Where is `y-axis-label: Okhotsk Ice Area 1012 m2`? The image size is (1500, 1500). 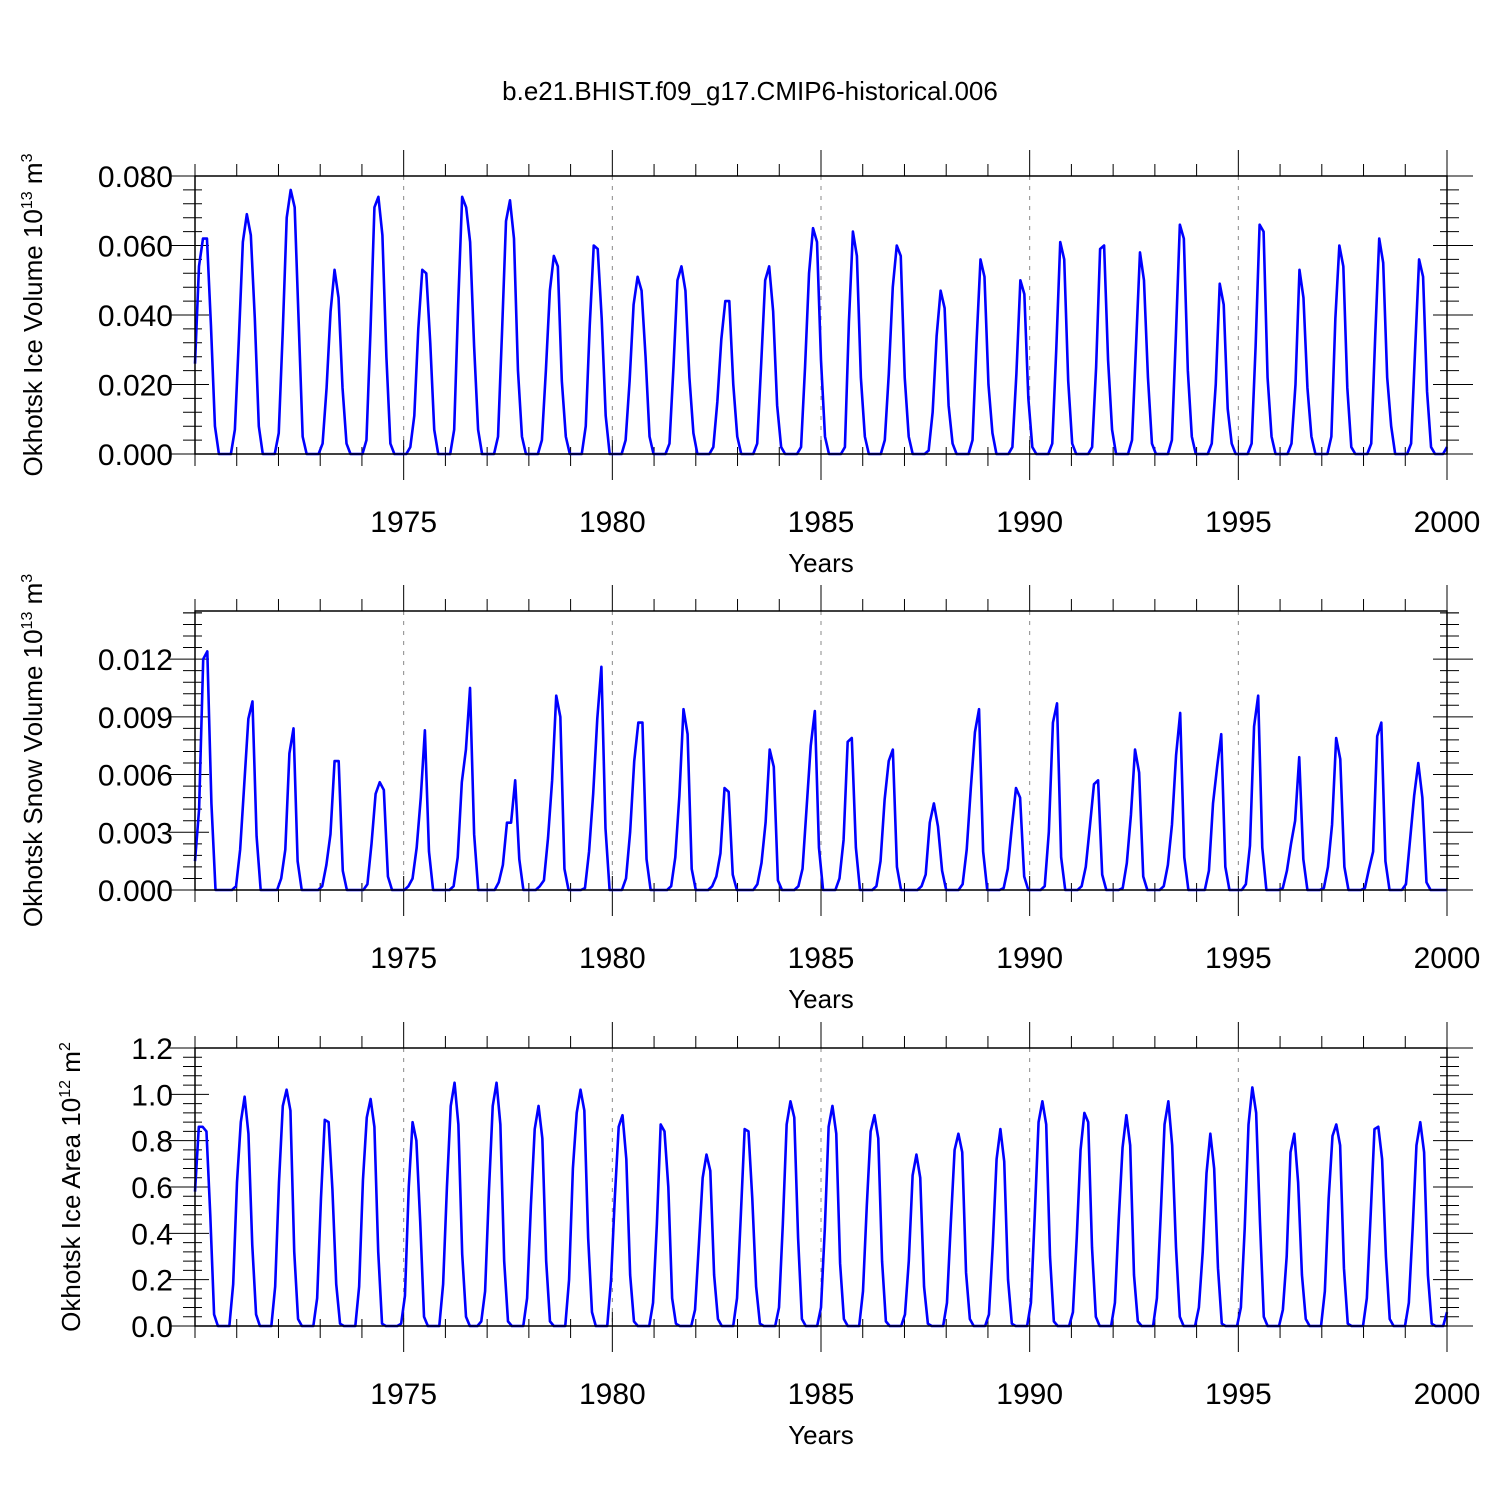 y-axis-label: Okhotsk Ice Area 1012 m2 is located at coordinates (71, 1187).